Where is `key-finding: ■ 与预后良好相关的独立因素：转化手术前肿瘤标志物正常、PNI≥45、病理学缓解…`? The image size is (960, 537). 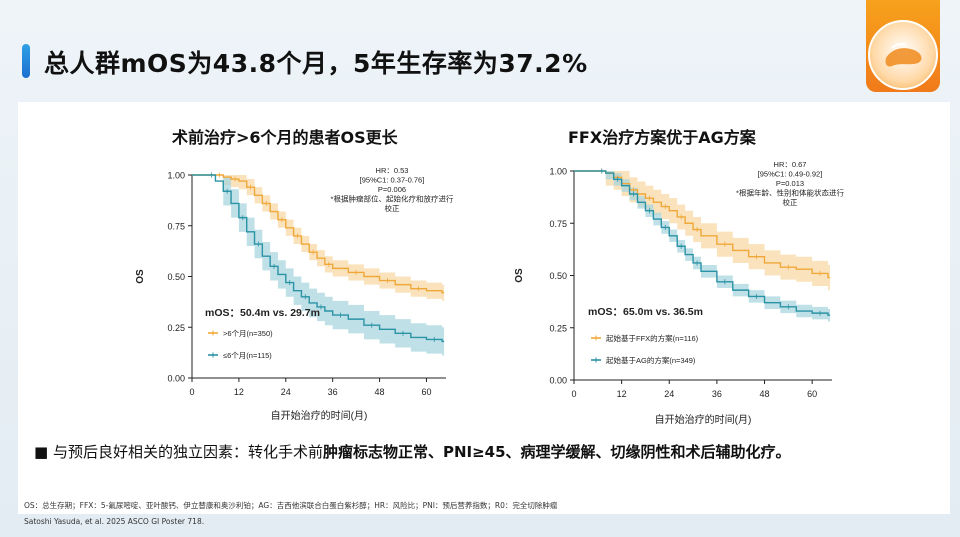 key-finding: ■ 与预后良好相关的独立因素：转化手术前肿瘤标志物正常、PNI≥45、病理学缓解… is located at coordinates (412, 451).